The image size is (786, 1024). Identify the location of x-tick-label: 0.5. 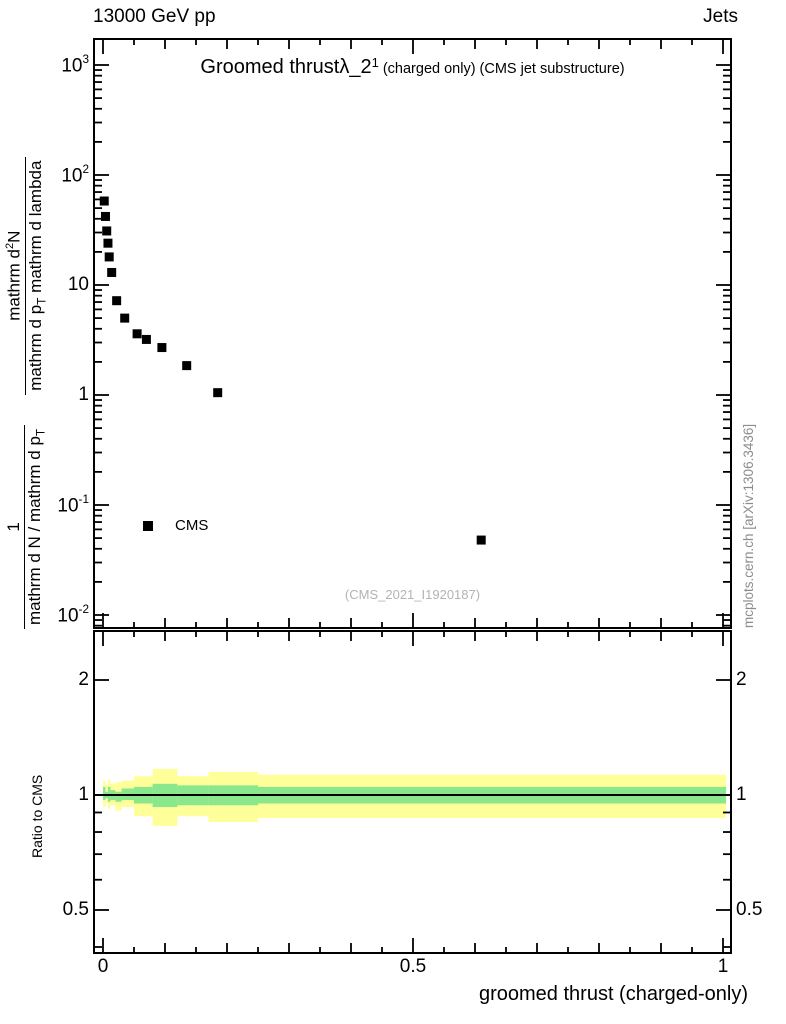
(413, 966).